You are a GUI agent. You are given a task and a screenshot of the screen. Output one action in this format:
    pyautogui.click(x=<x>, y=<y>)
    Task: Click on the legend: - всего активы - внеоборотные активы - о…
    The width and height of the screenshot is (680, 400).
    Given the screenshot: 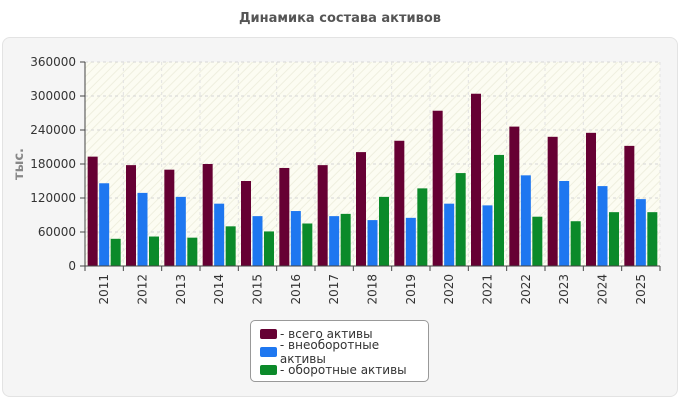 What is the action you would take?
    pyautogui.click(x=339, y=351)
    